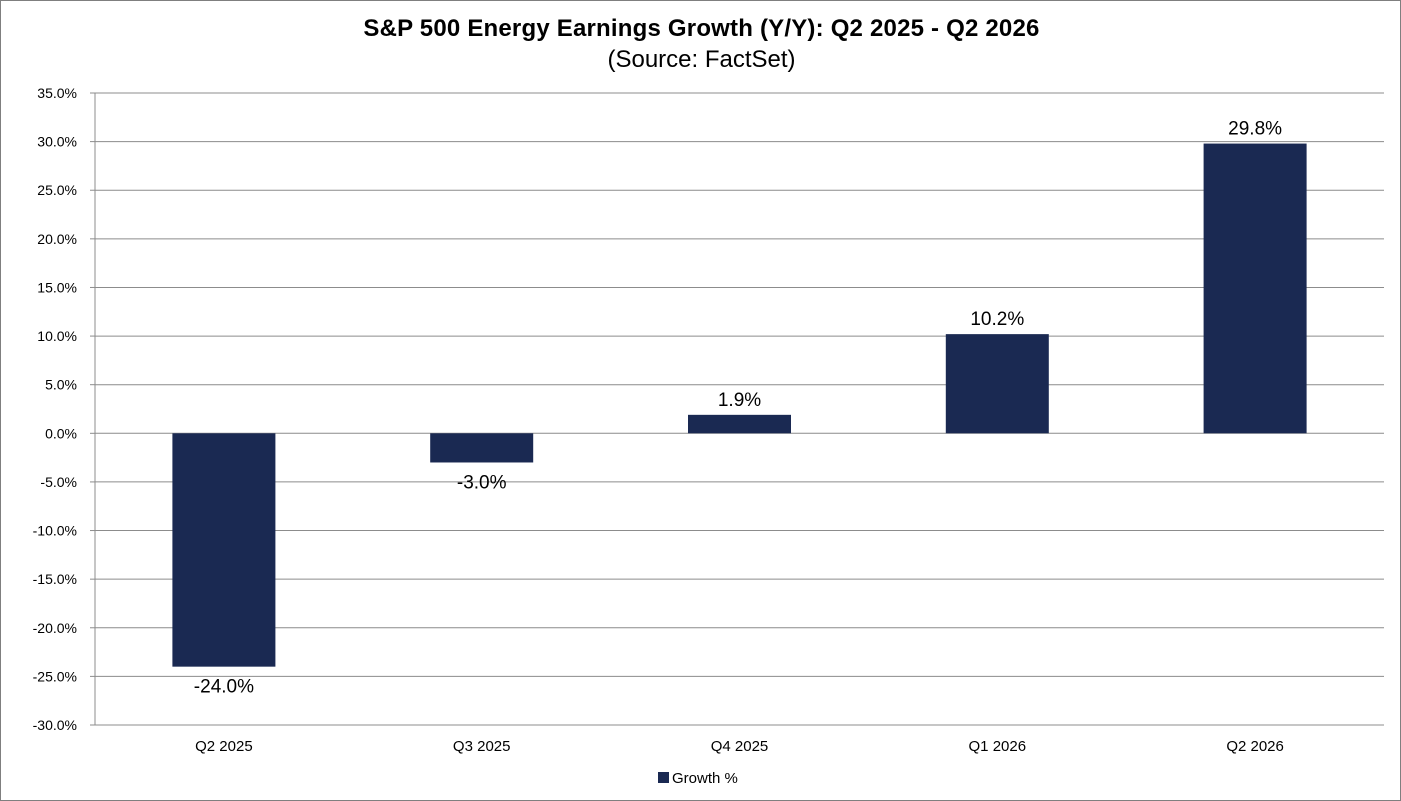 This screenshot has height=801, width=1401. I want to click on bar-q2-2025, so click(224, 550).